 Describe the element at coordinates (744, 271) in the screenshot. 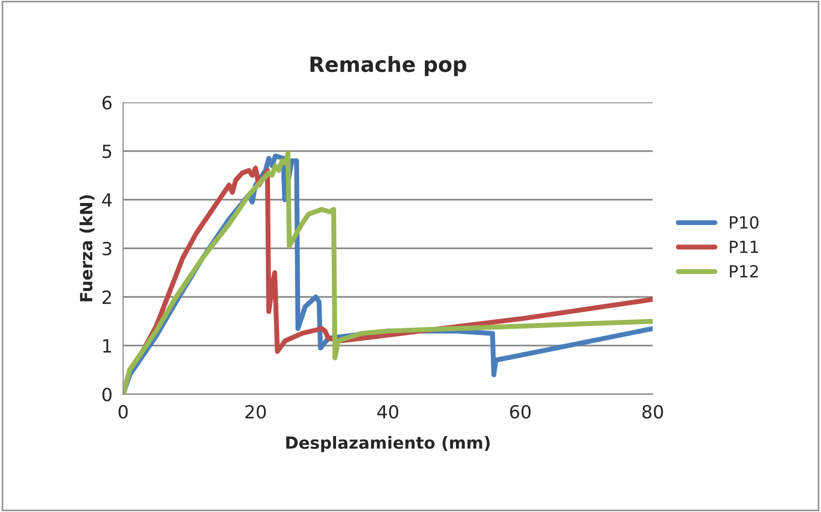

I see `legend-label: P12` at that location.